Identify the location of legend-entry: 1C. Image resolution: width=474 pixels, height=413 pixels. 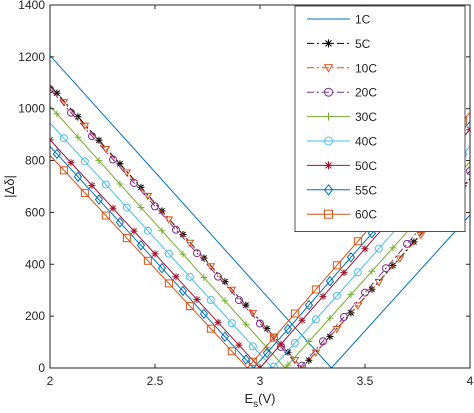
(339, 20).